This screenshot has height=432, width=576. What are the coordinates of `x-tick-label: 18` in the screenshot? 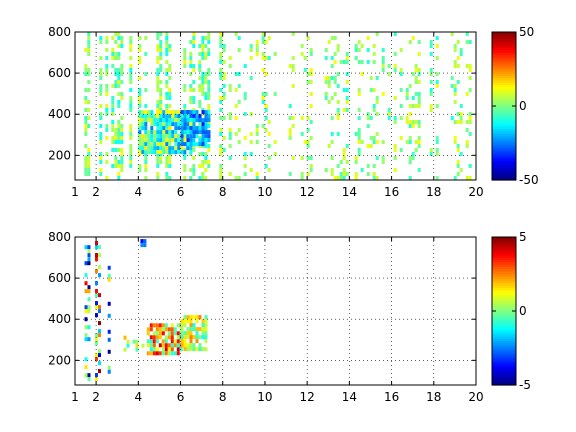 It's located at (433, 192).